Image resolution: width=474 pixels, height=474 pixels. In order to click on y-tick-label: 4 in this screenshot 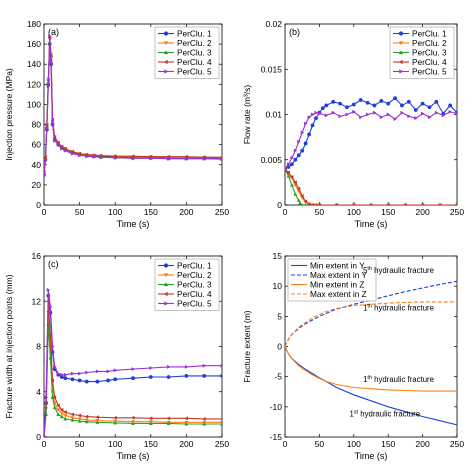, I will do `click(38, 392)`.